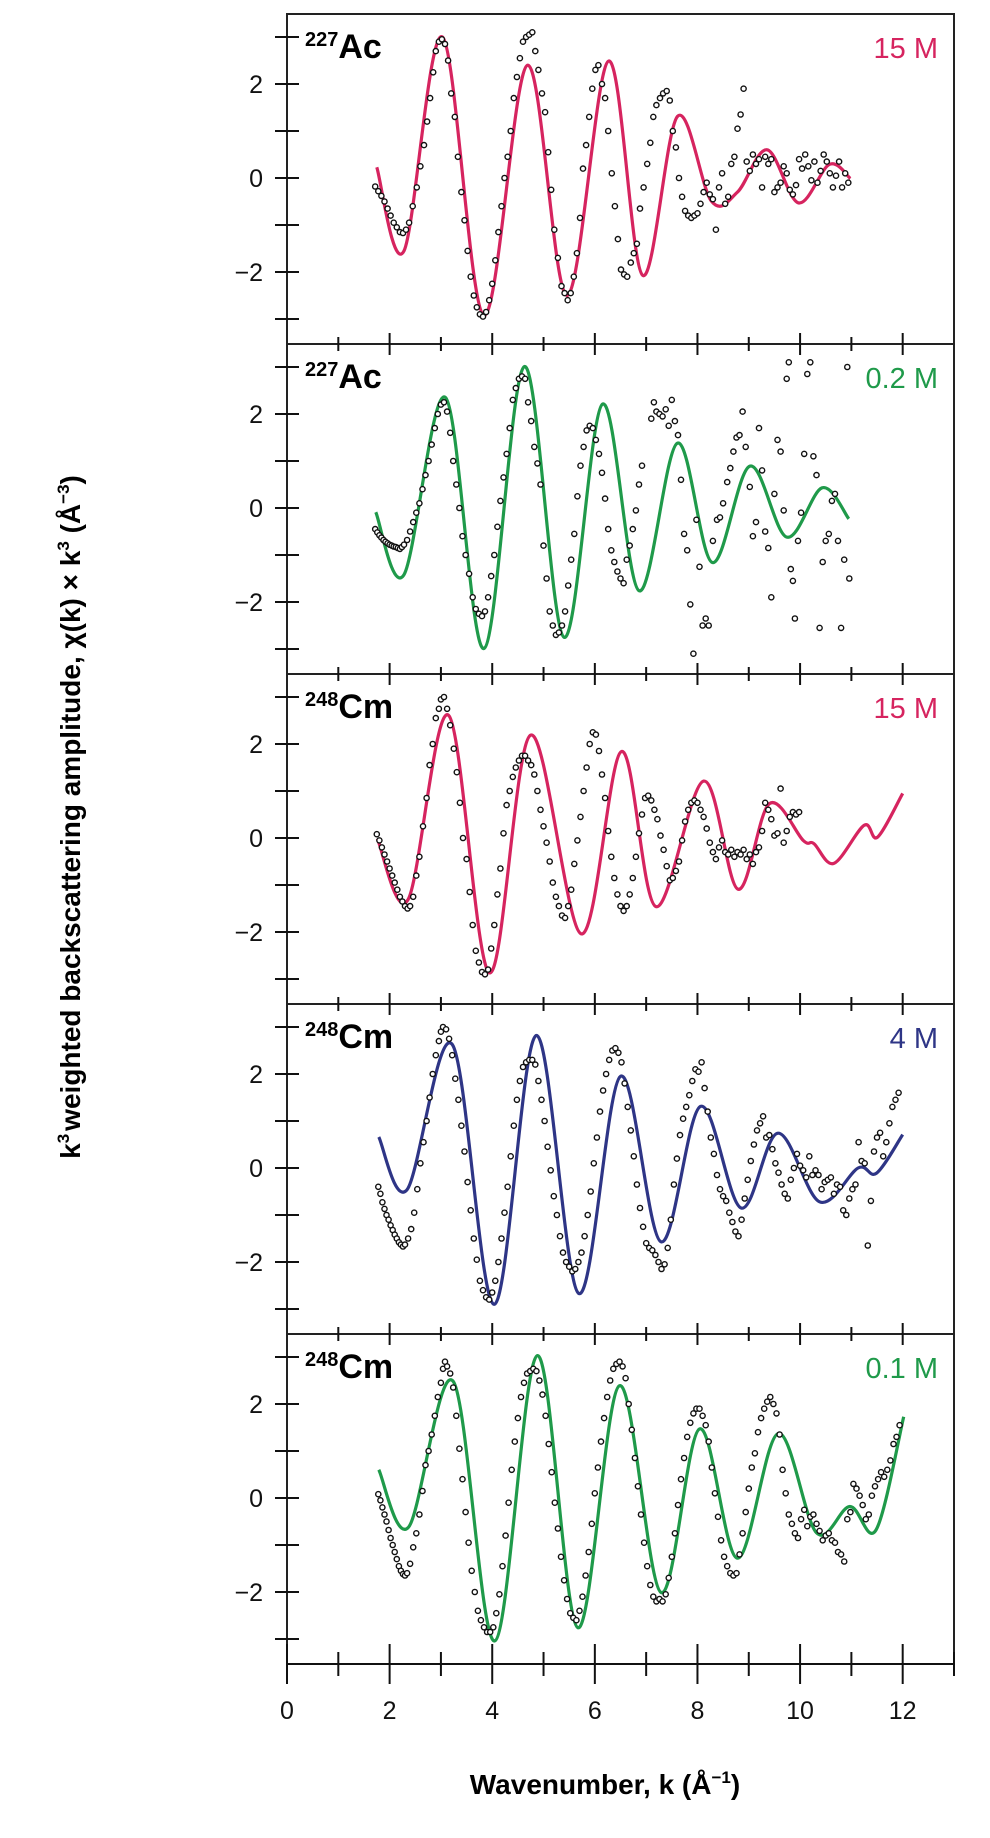 The image size is (990, 1838). What do you see at coordinates (594, 1494) in the screenshot?
I see `panel-cm-248-5: 2 0 −2 248Cm 0.1 M` at bounding box center [594, 1494].